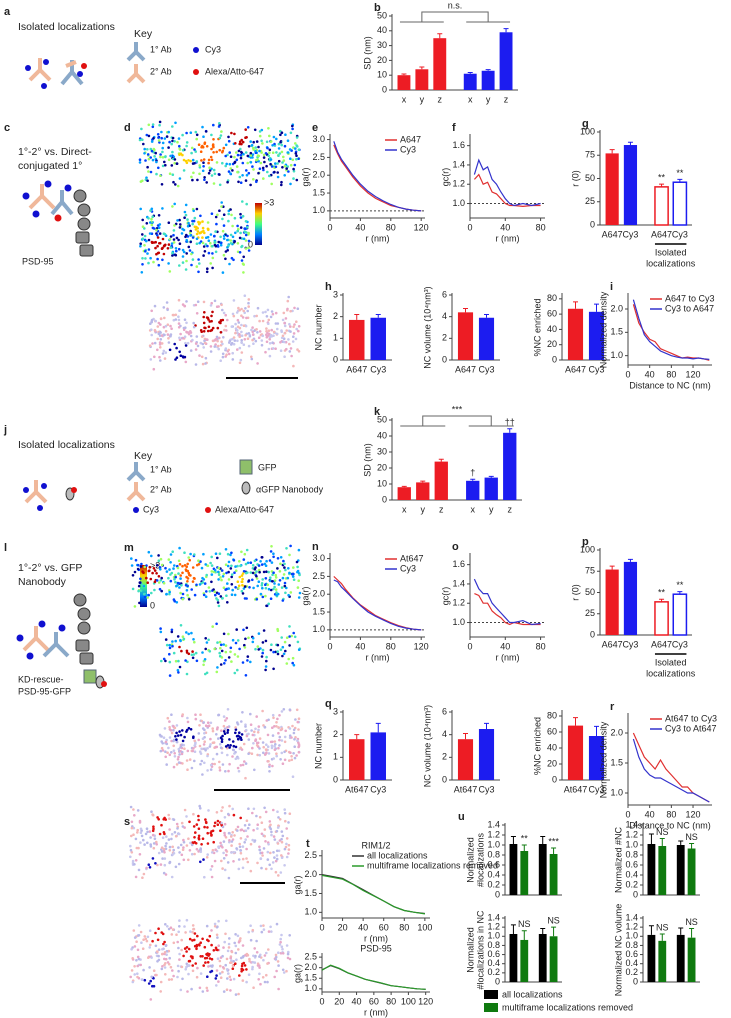 This screenshot has height=1018, width=731. What do you see at coordinates (631, 824) in the screenshot?
I see `y-tick-label: 1.4` at bounding box center [631, 824].